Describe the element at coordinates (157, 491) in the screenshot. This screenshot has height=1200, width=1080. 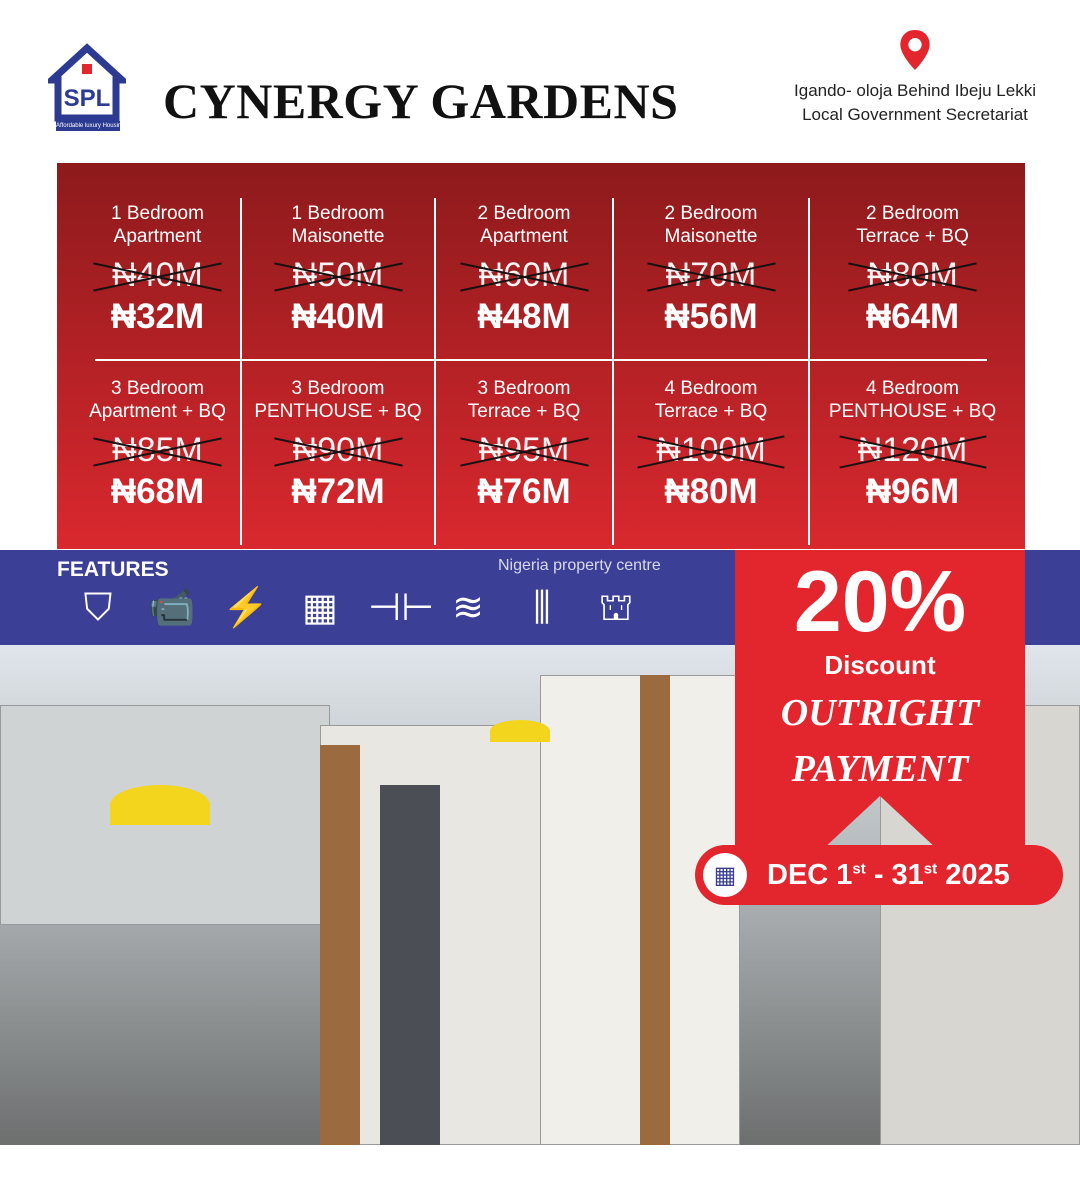
I see `new-price: ₦68M` at that location.